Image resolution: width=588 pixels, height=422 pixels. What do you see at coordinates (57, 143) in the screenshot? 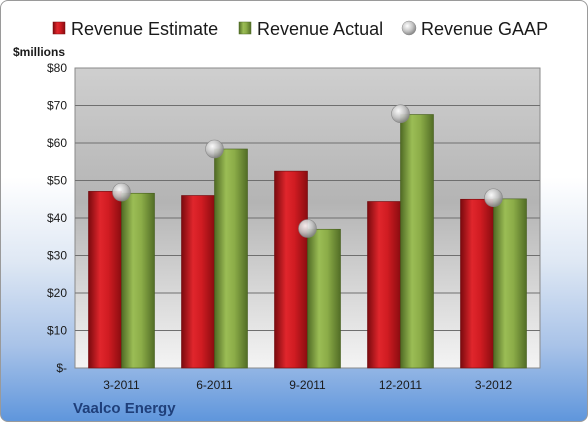
I see `y-tick-label: $60` at bounding box center [57, 143].